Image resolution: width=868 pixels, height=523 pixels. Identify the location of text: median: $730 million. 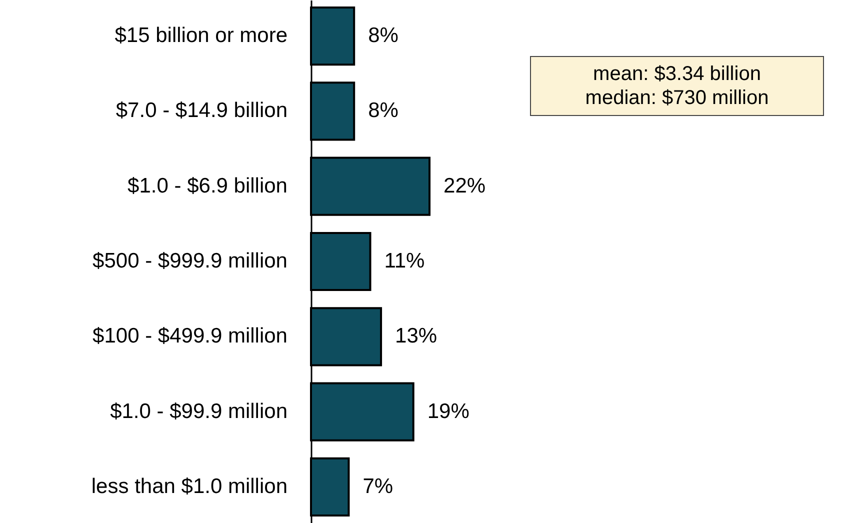
(677, 98).